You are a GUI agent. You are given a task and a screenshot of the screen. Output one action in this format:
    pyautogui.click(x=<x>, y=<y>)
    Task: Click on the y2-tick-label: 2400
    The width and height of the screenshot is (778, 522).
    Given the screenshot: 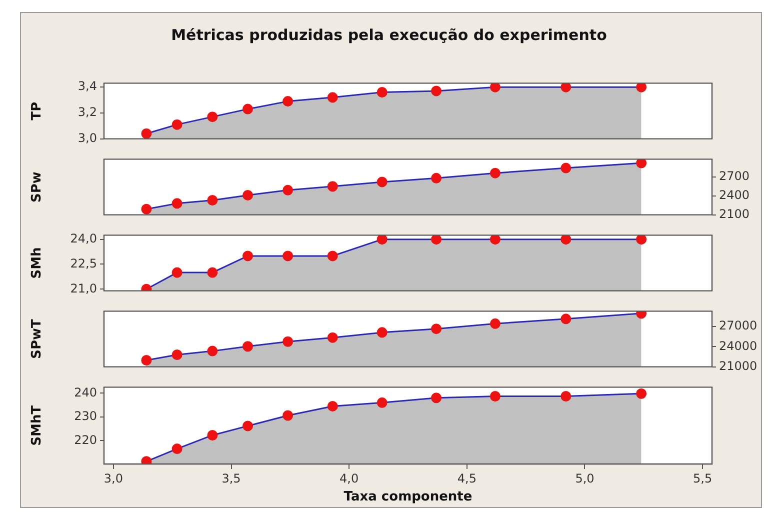 What is the action you would take?
    pyautogui.click(x=734, y=195)
    